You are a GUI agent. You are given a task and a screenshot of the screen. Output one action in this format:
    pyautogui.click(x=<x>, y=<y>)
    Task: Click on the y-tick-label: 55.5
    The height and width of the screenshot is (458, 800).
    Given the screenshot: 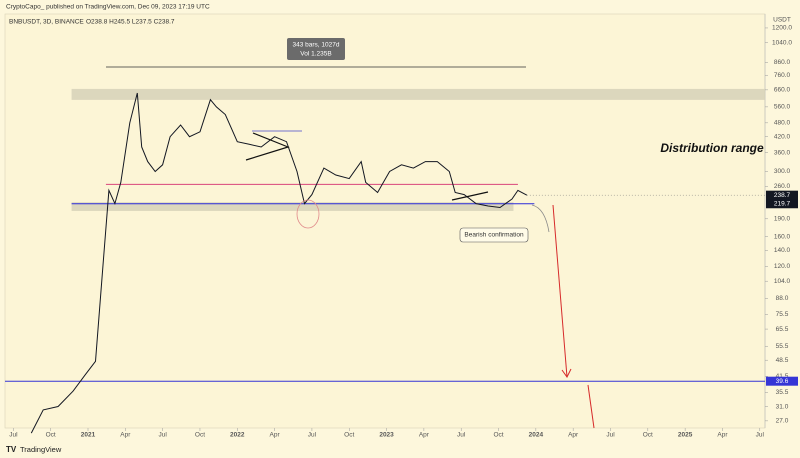 What is the action you would take?
    pyautogui.click(x=782, y=346)
    